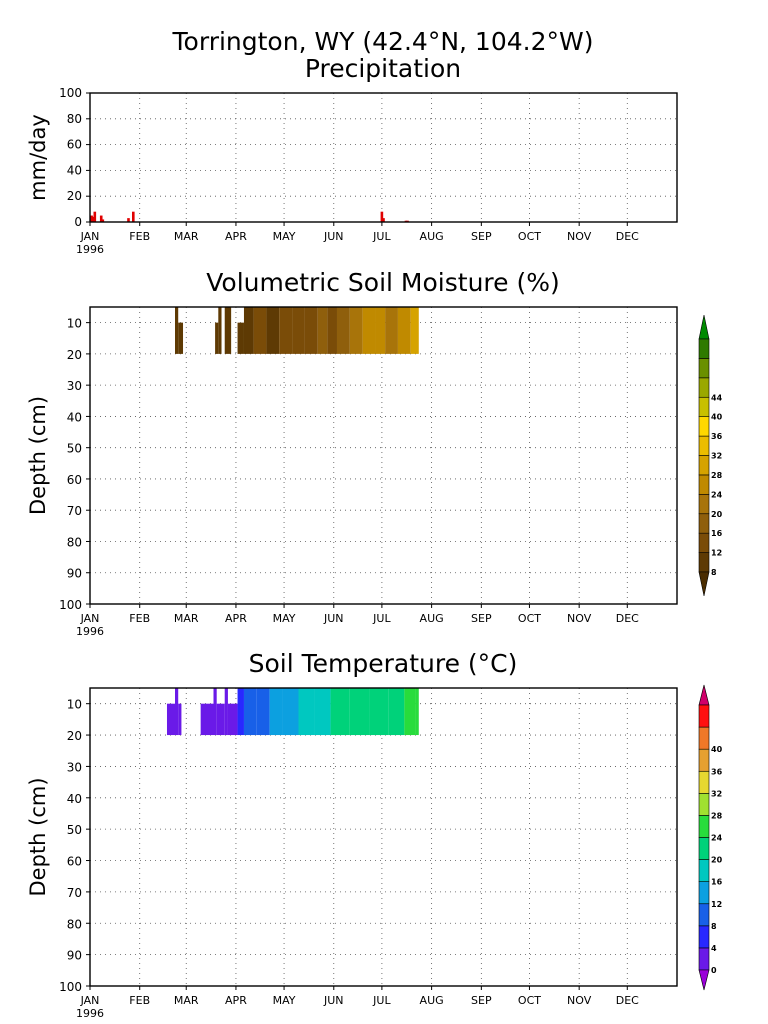  Describe the element at coordinates (139, 618) in the screenshot. I see `moisture-month-label-feb: FEB` at that location.